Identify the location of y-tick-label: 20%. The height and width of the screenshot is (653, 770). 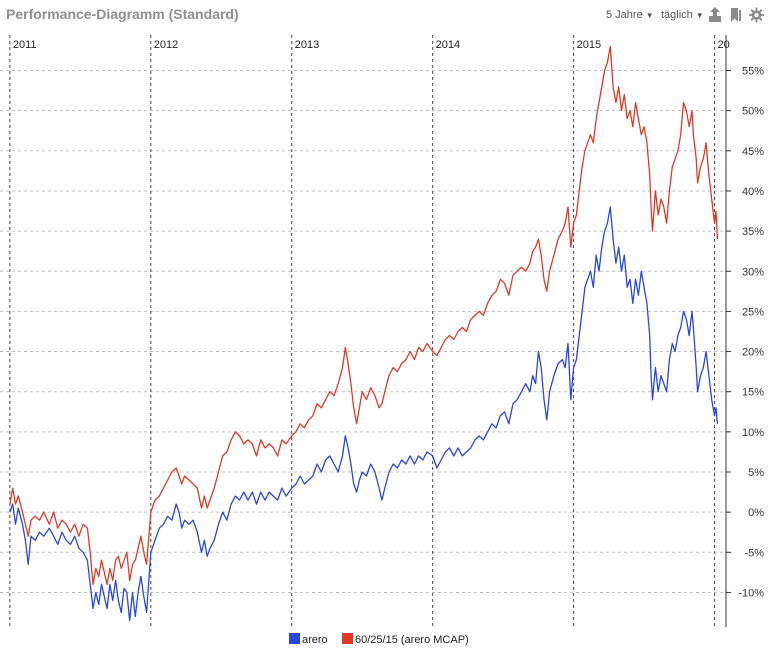
(753, 353).